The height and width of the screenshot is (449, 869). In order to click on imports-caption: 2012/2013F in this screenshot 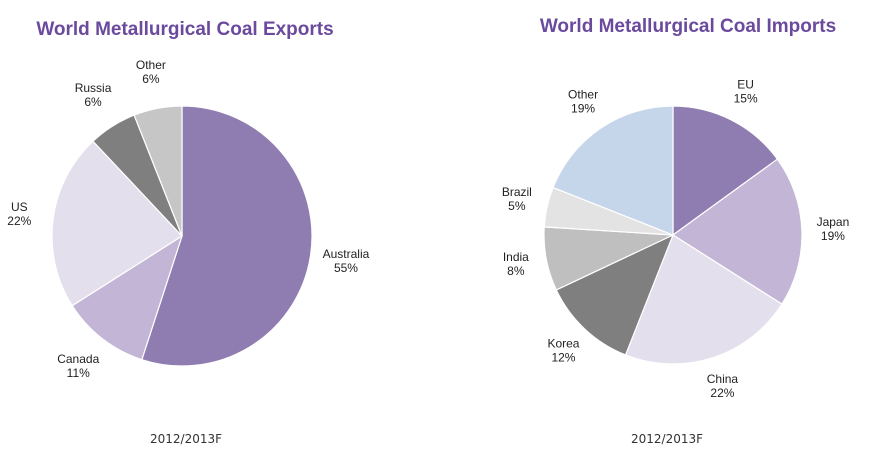, I will do `click(667, 439)`.